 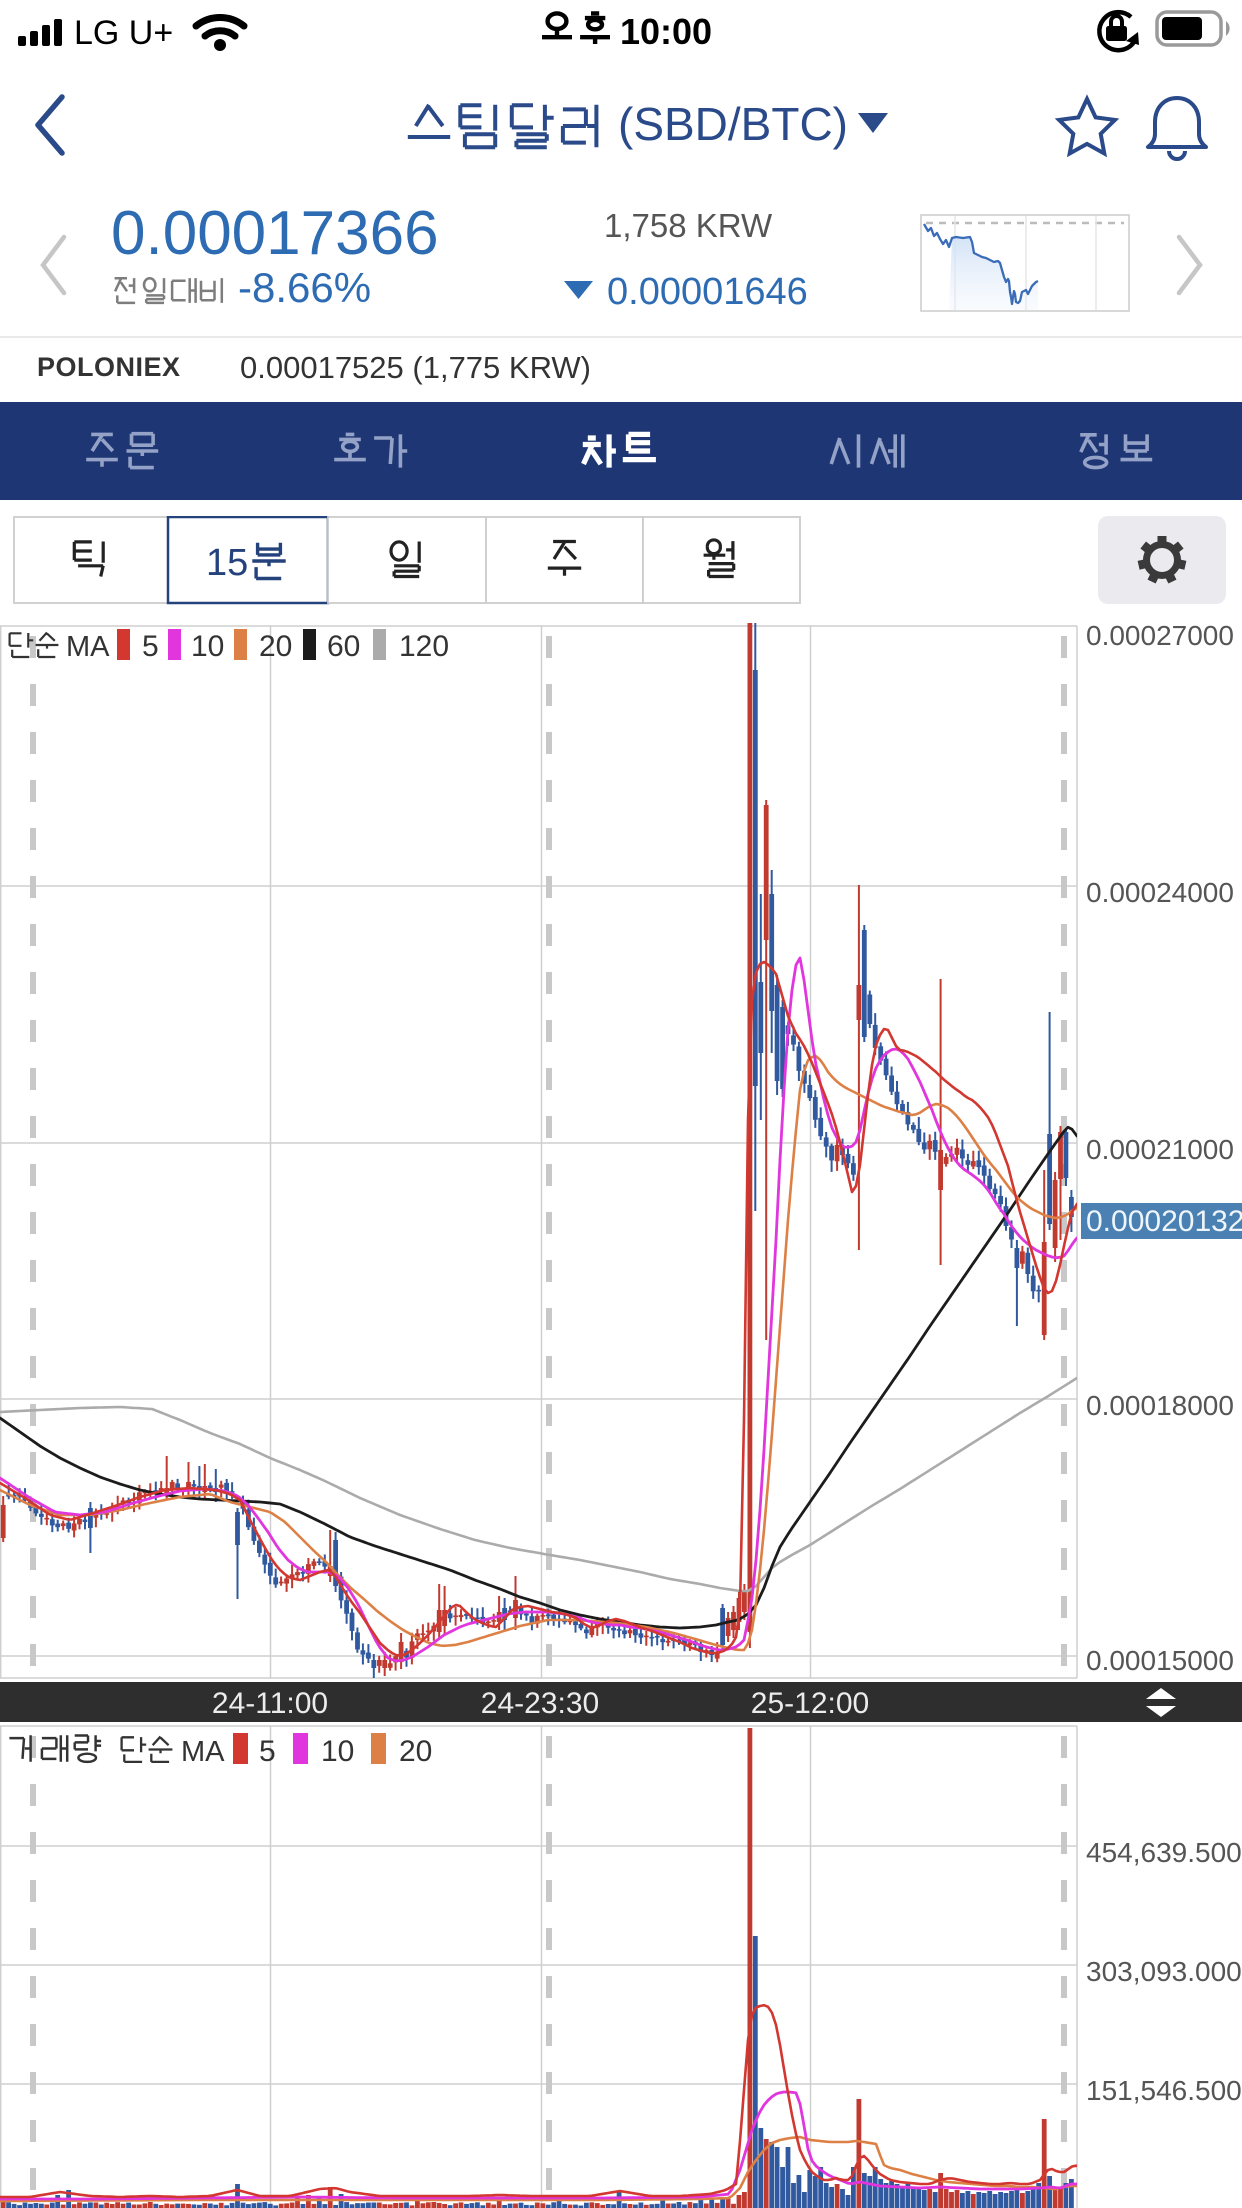 I want to click on svg-text: (SBD/BTC), so click(x=733, y=124).